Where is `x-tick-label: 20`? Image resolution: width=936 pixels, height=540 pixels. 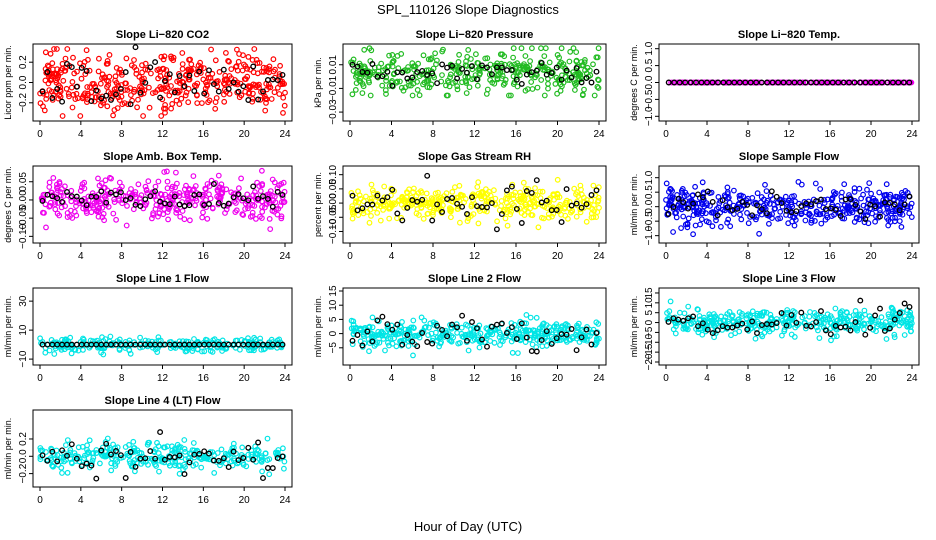
x-tick-label: 20 is located at coordinates (245, 500).